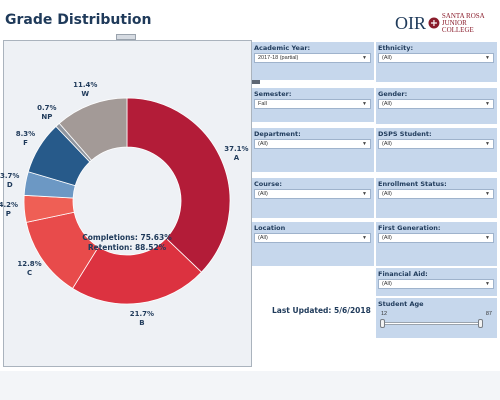 This screenshot has height=400, width=500. I want to click on donut-center-text: Completions: 75.63% Retention: 88.52%, so click(127, 243).